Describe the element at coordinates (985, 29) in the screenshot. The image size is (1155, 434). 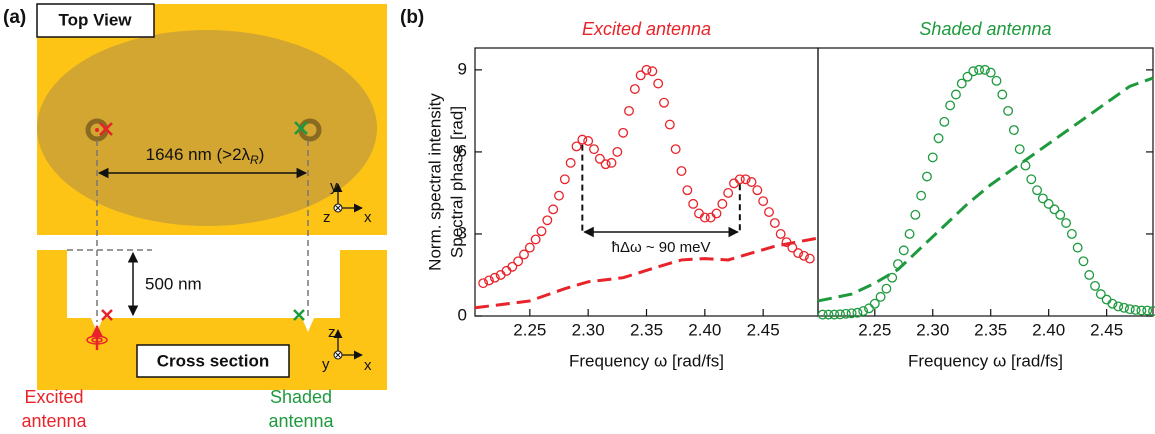
I see `chart-title: Shaded antenna` at that location.